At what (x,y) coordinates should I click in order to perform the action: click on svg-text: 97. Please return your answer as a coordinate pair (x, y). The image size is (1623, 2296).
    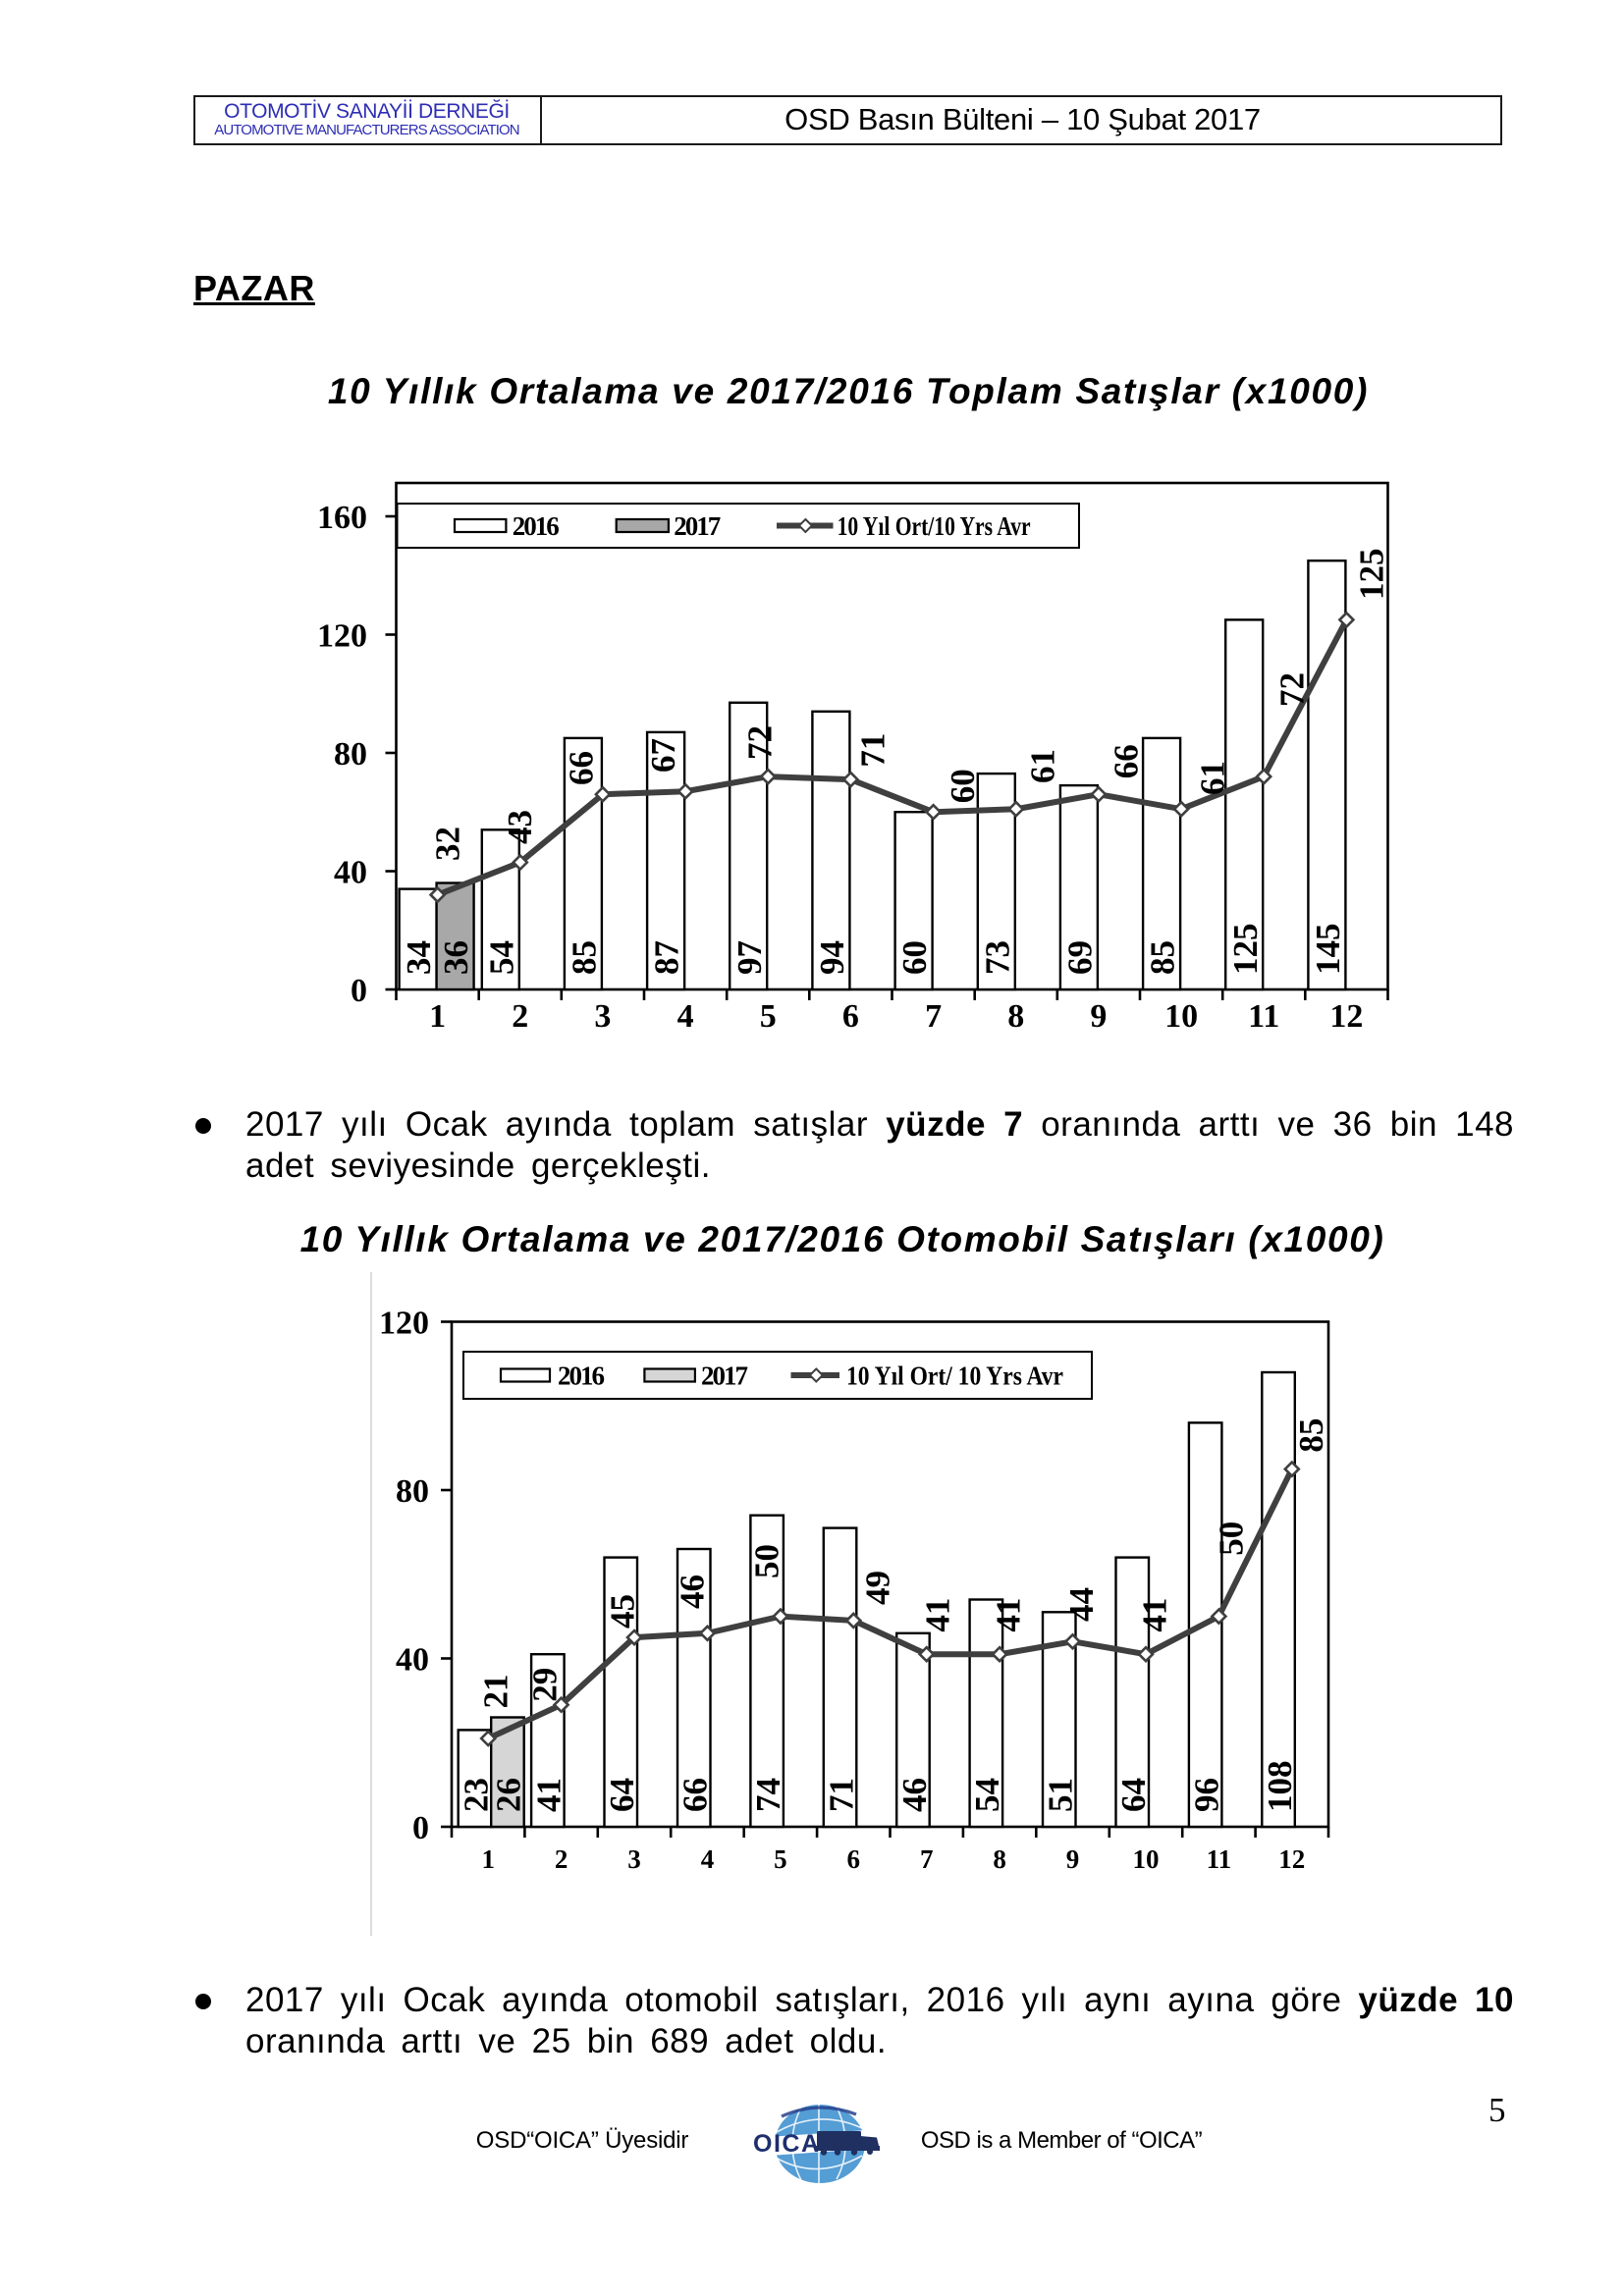
    Looking at the image, I should click on (749, 957).